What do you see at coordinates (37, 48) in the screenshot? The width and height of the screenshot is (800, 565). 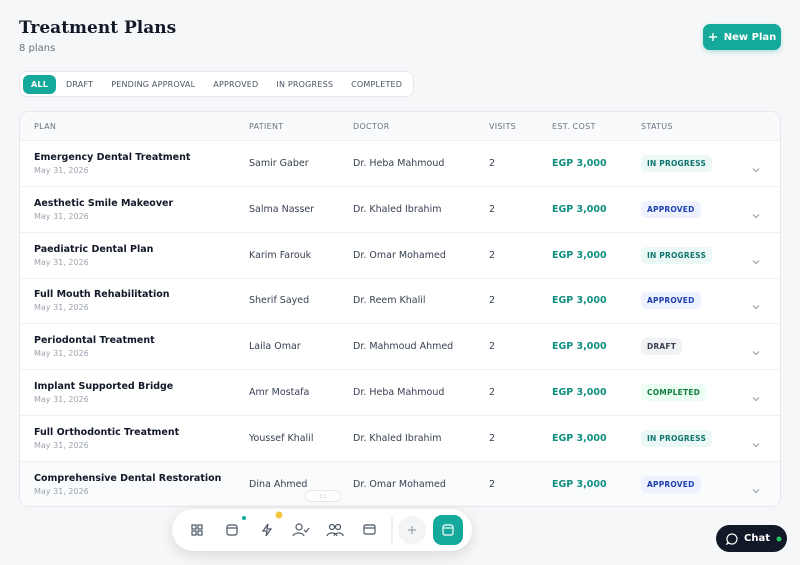 I see `plan-count: 8 plans` at bounding box center [37, 48].